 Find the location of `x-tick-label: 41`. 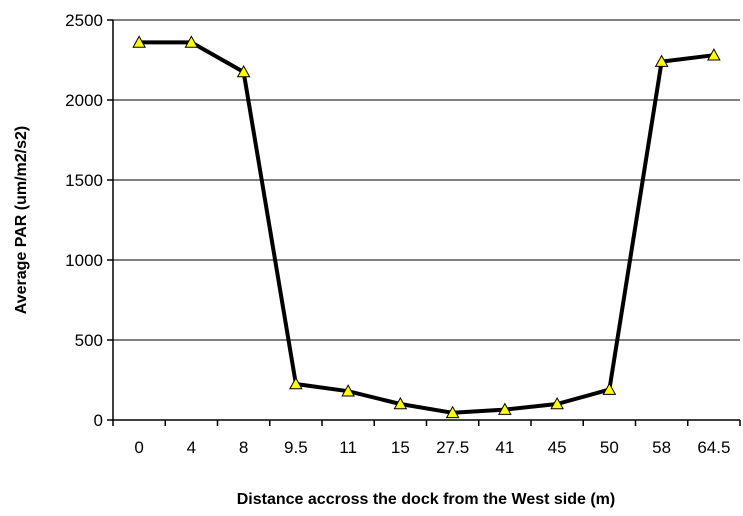

x-tick-label: 41 is located at coordinates (504, 447).